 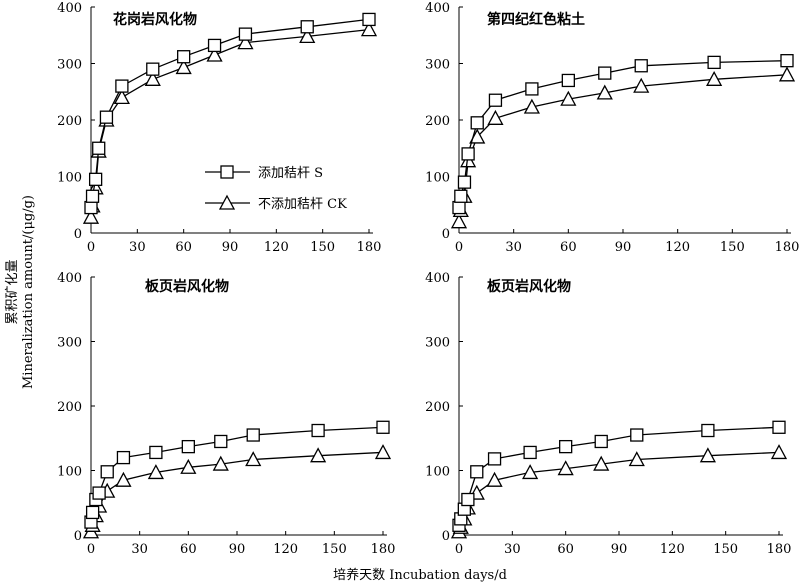 I want to click on y-axis-label-en: Mineralization amount/(μg/g), so click(x=28, y=292).